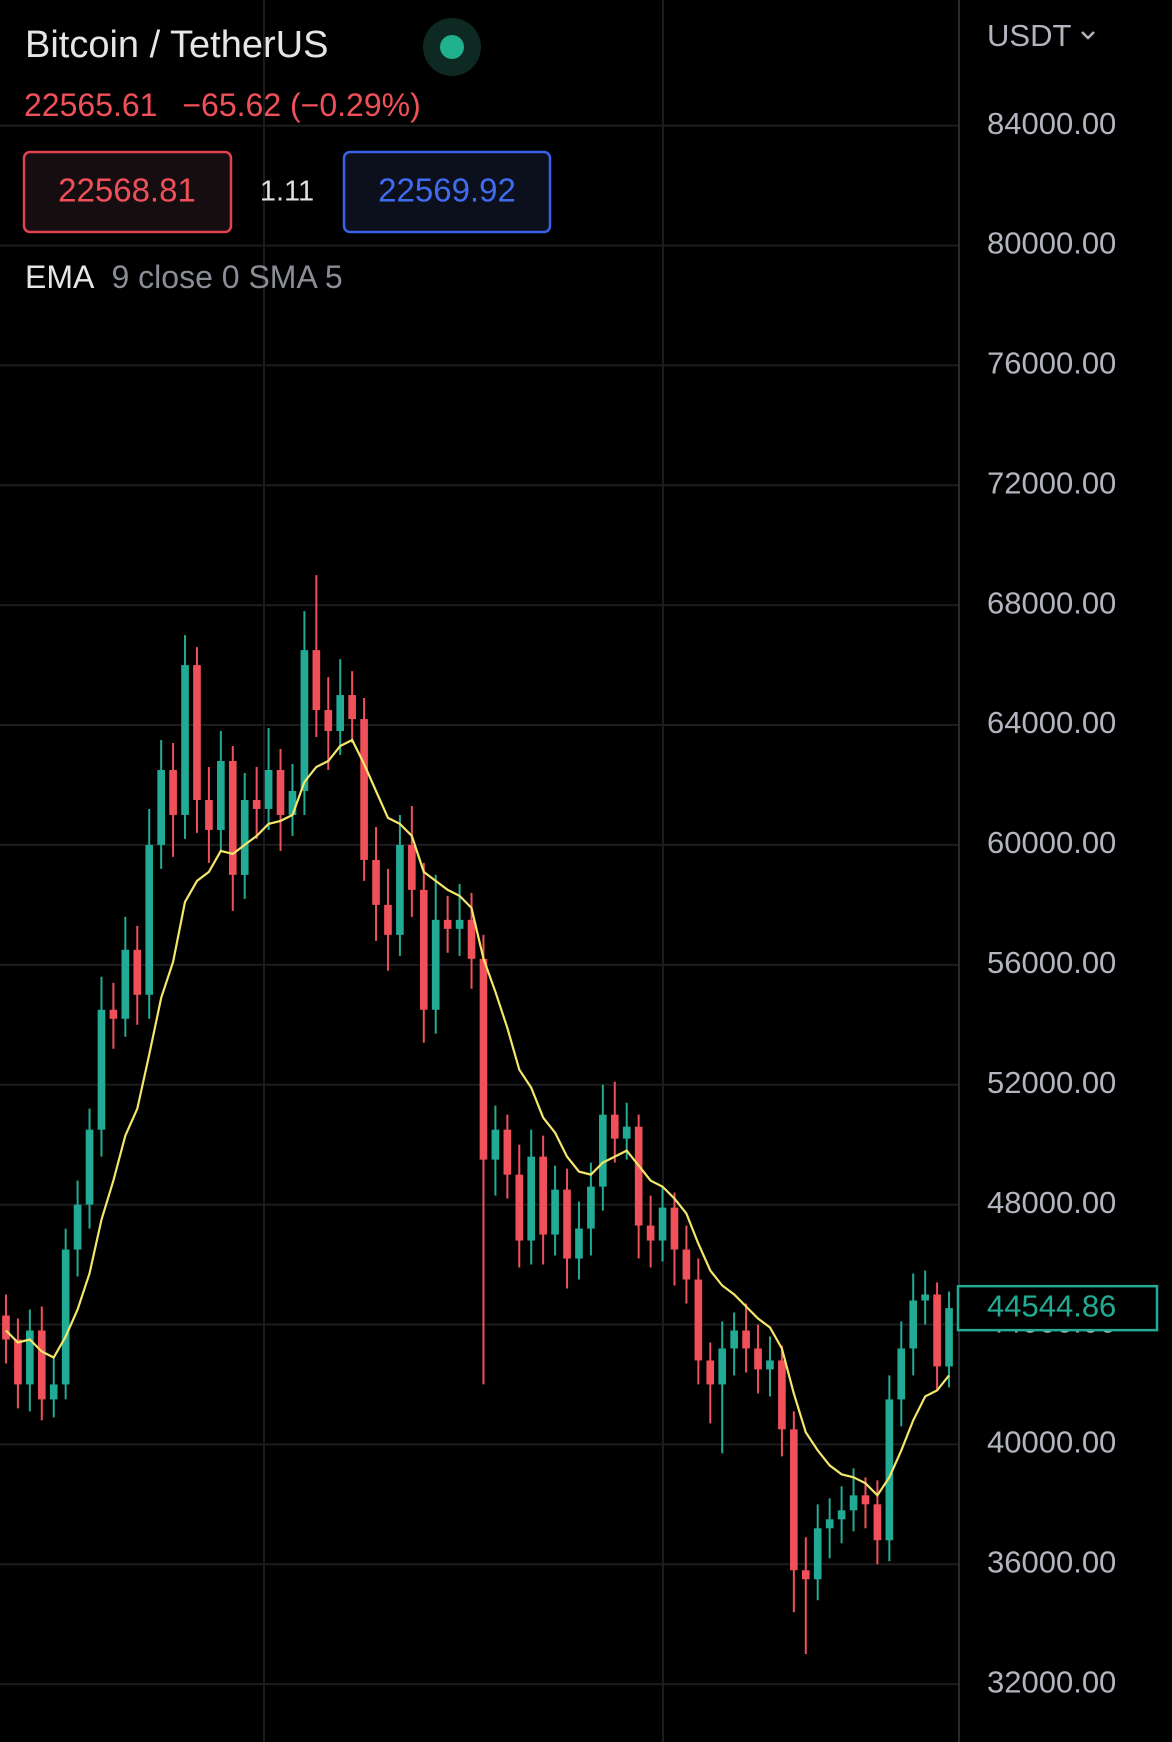 The width and height of the screenshot is (1172, 1742). Describe the element at coordinates (1051, 363) in the screenshot. I see `y-tick-label: 76000.00` at that location.